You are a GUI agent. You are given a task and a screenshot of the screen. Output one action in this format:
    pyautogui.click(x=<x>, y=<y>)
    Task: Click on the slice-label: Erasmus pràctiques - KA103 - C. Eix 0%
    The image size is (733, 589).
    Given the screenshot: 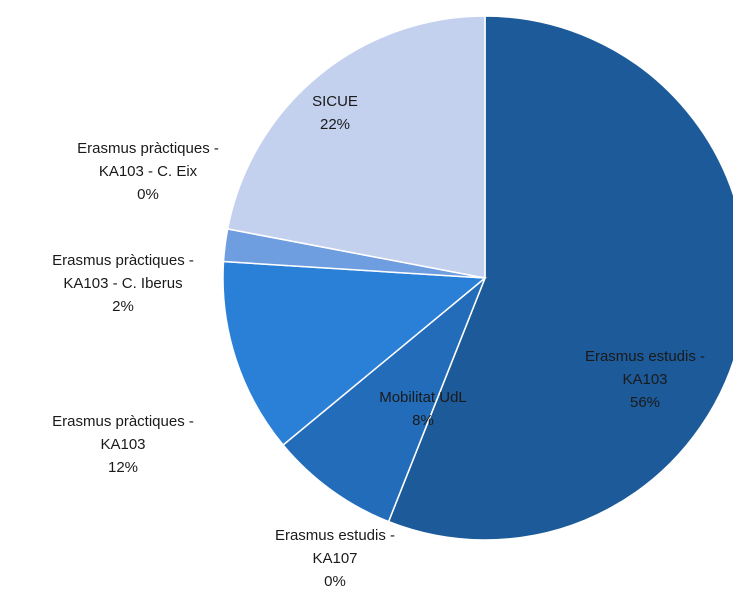 What is the action you would take?
    pyautogui.click(x=148, y=171)
    